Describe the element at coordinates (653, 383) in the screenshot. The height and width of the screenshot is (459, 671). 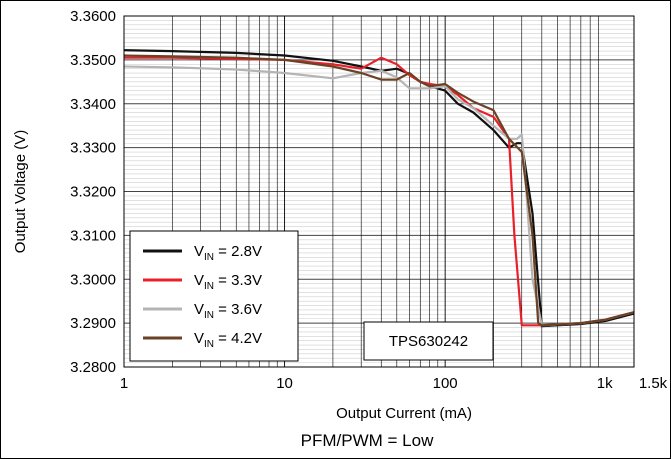
I see `x-tick-label: 1.5k` at that location.